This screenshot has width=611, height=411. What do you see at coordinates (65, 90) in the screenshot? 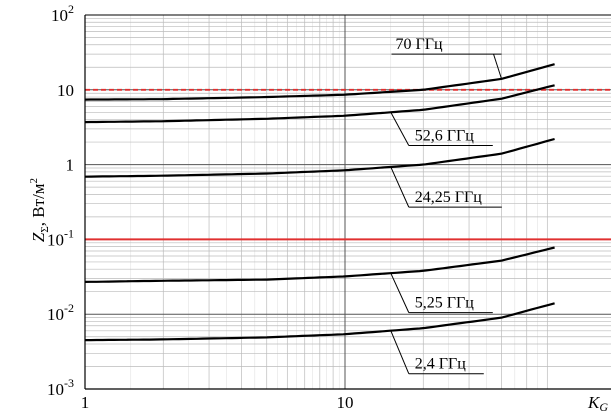
I see `y-tick-label: 10` at bounding box center [65, 90].